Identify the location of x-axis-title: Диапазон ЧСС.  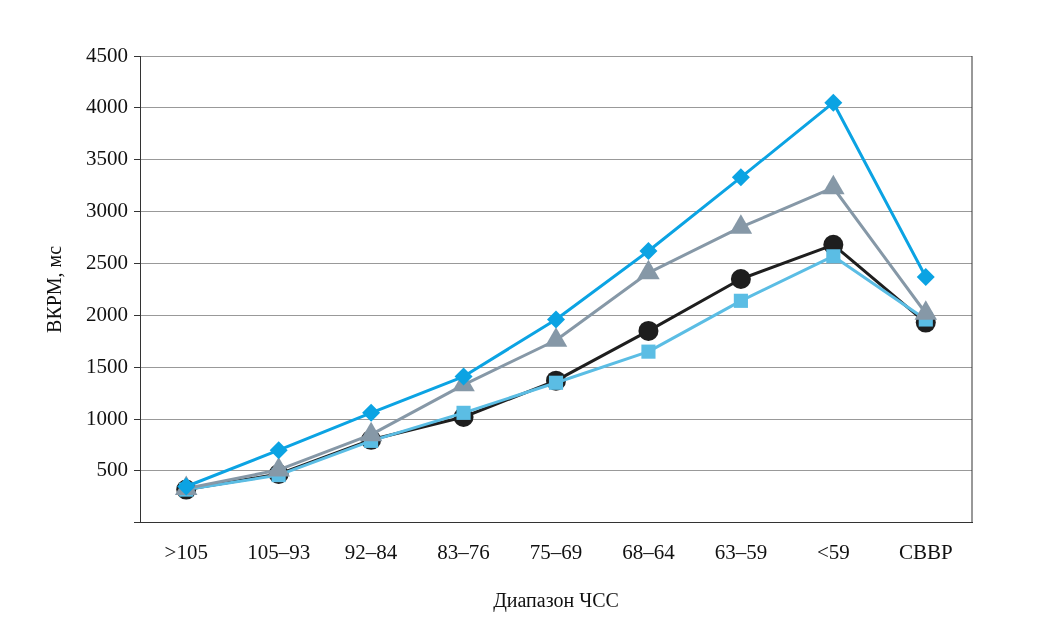
(556, 601).